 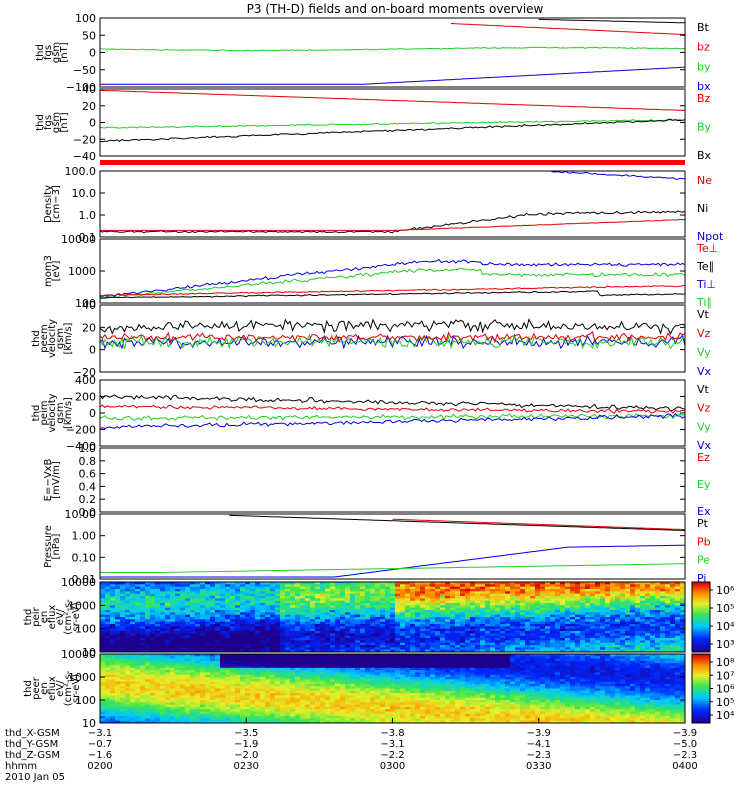 I want to click on y-tick-label: 10, so click(x=89, y=652).